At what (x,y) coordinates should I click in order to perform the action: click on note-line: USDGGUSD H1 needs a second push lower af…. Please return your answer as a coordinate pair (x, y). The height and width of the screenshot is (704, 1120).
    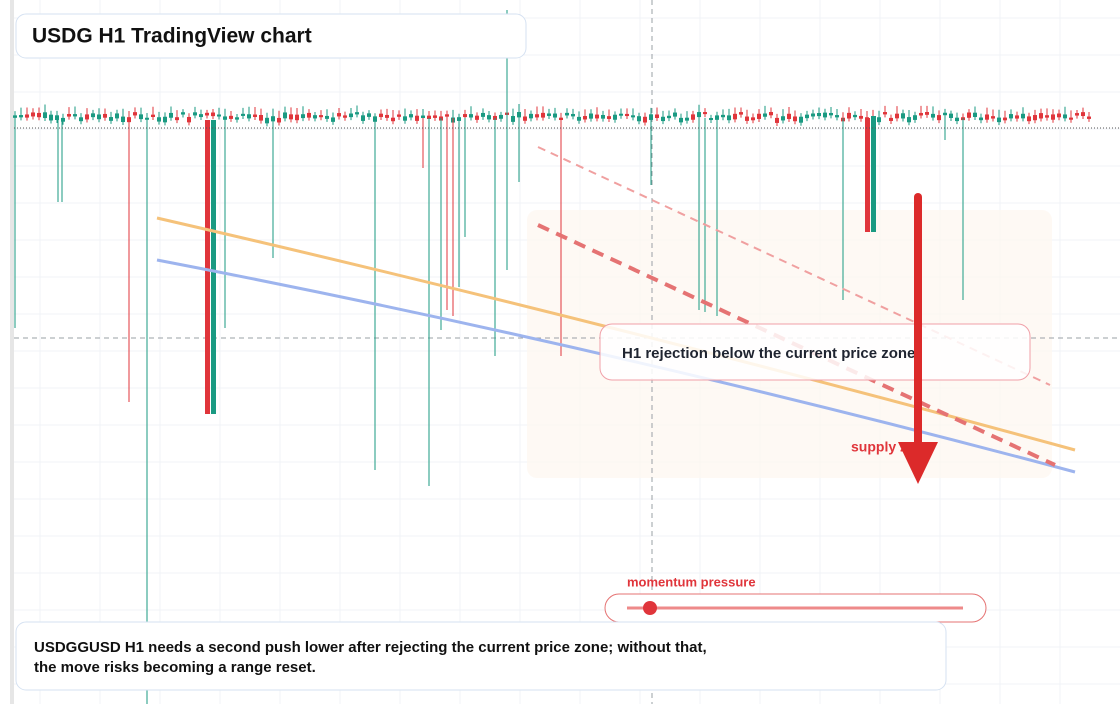
    Looking at the image, I should click on (370, 647).